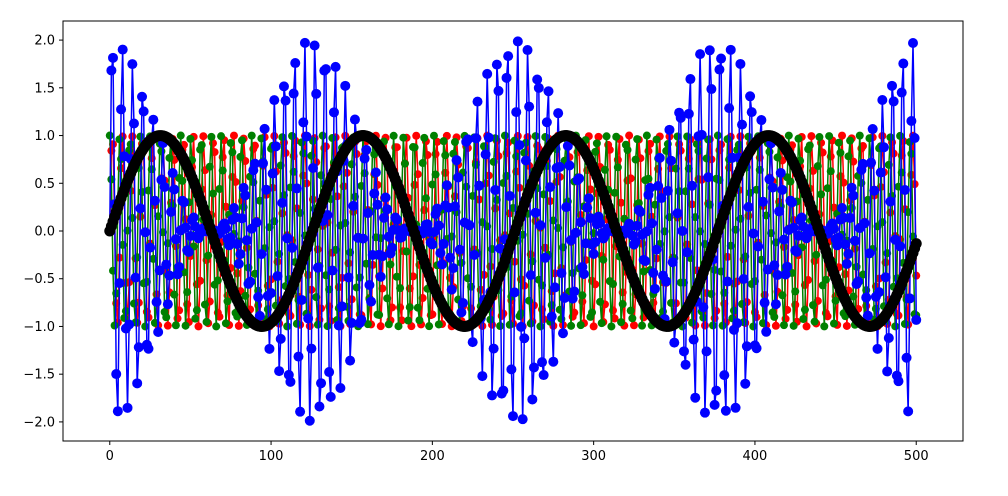 The height and width of the screenshot is (496, 1008). Describe the element at coordinates (755, 456) in the screenshot. I see `x-tick-label: 400` at that location.